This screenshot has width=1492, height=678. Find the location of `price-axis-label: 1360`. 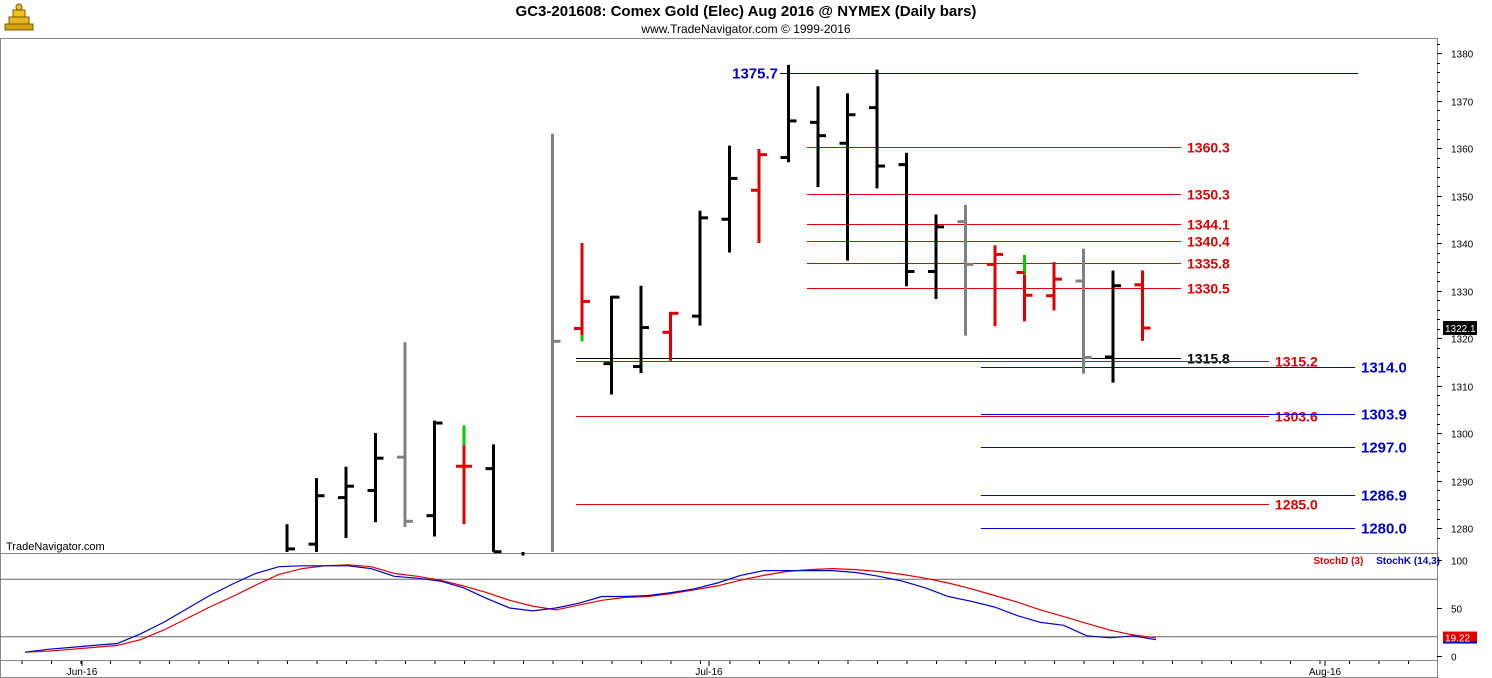

price-axis-label: 1360 is located at coordinates (1462, 150).